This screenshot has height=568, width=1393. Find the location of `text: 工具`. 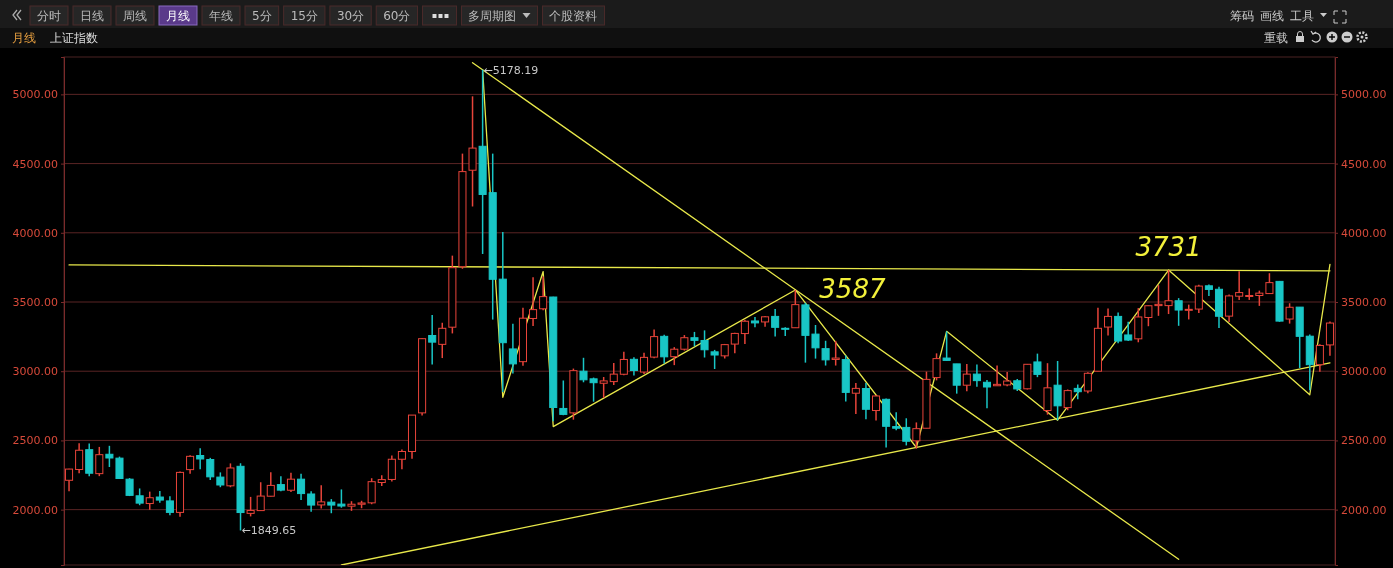

text: 工具 is located at coordinates (1302, 16).